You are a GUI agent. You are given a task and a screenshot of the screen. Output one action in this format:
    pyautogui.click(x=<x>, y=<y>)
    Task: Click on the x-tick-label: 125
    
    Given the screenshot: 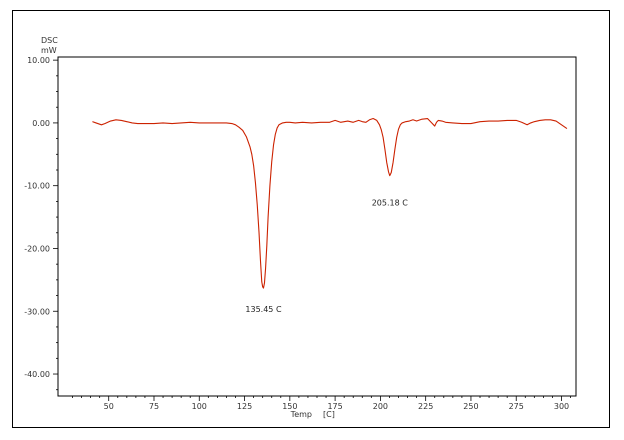 What is the action you would take?
    pyautogui.click(x=244, y=406)
    